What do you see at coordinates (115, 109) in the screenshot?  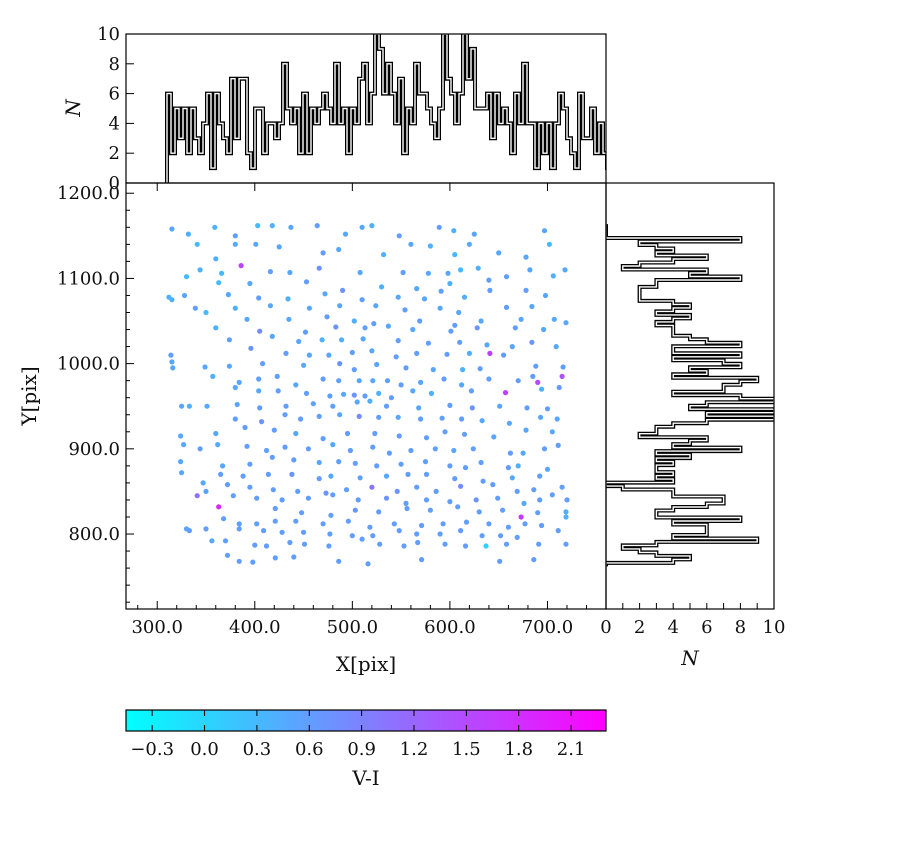 I see `top-histogram-y-ticks: 0 2 4 6 8 10` at bounding box center [115, 109].